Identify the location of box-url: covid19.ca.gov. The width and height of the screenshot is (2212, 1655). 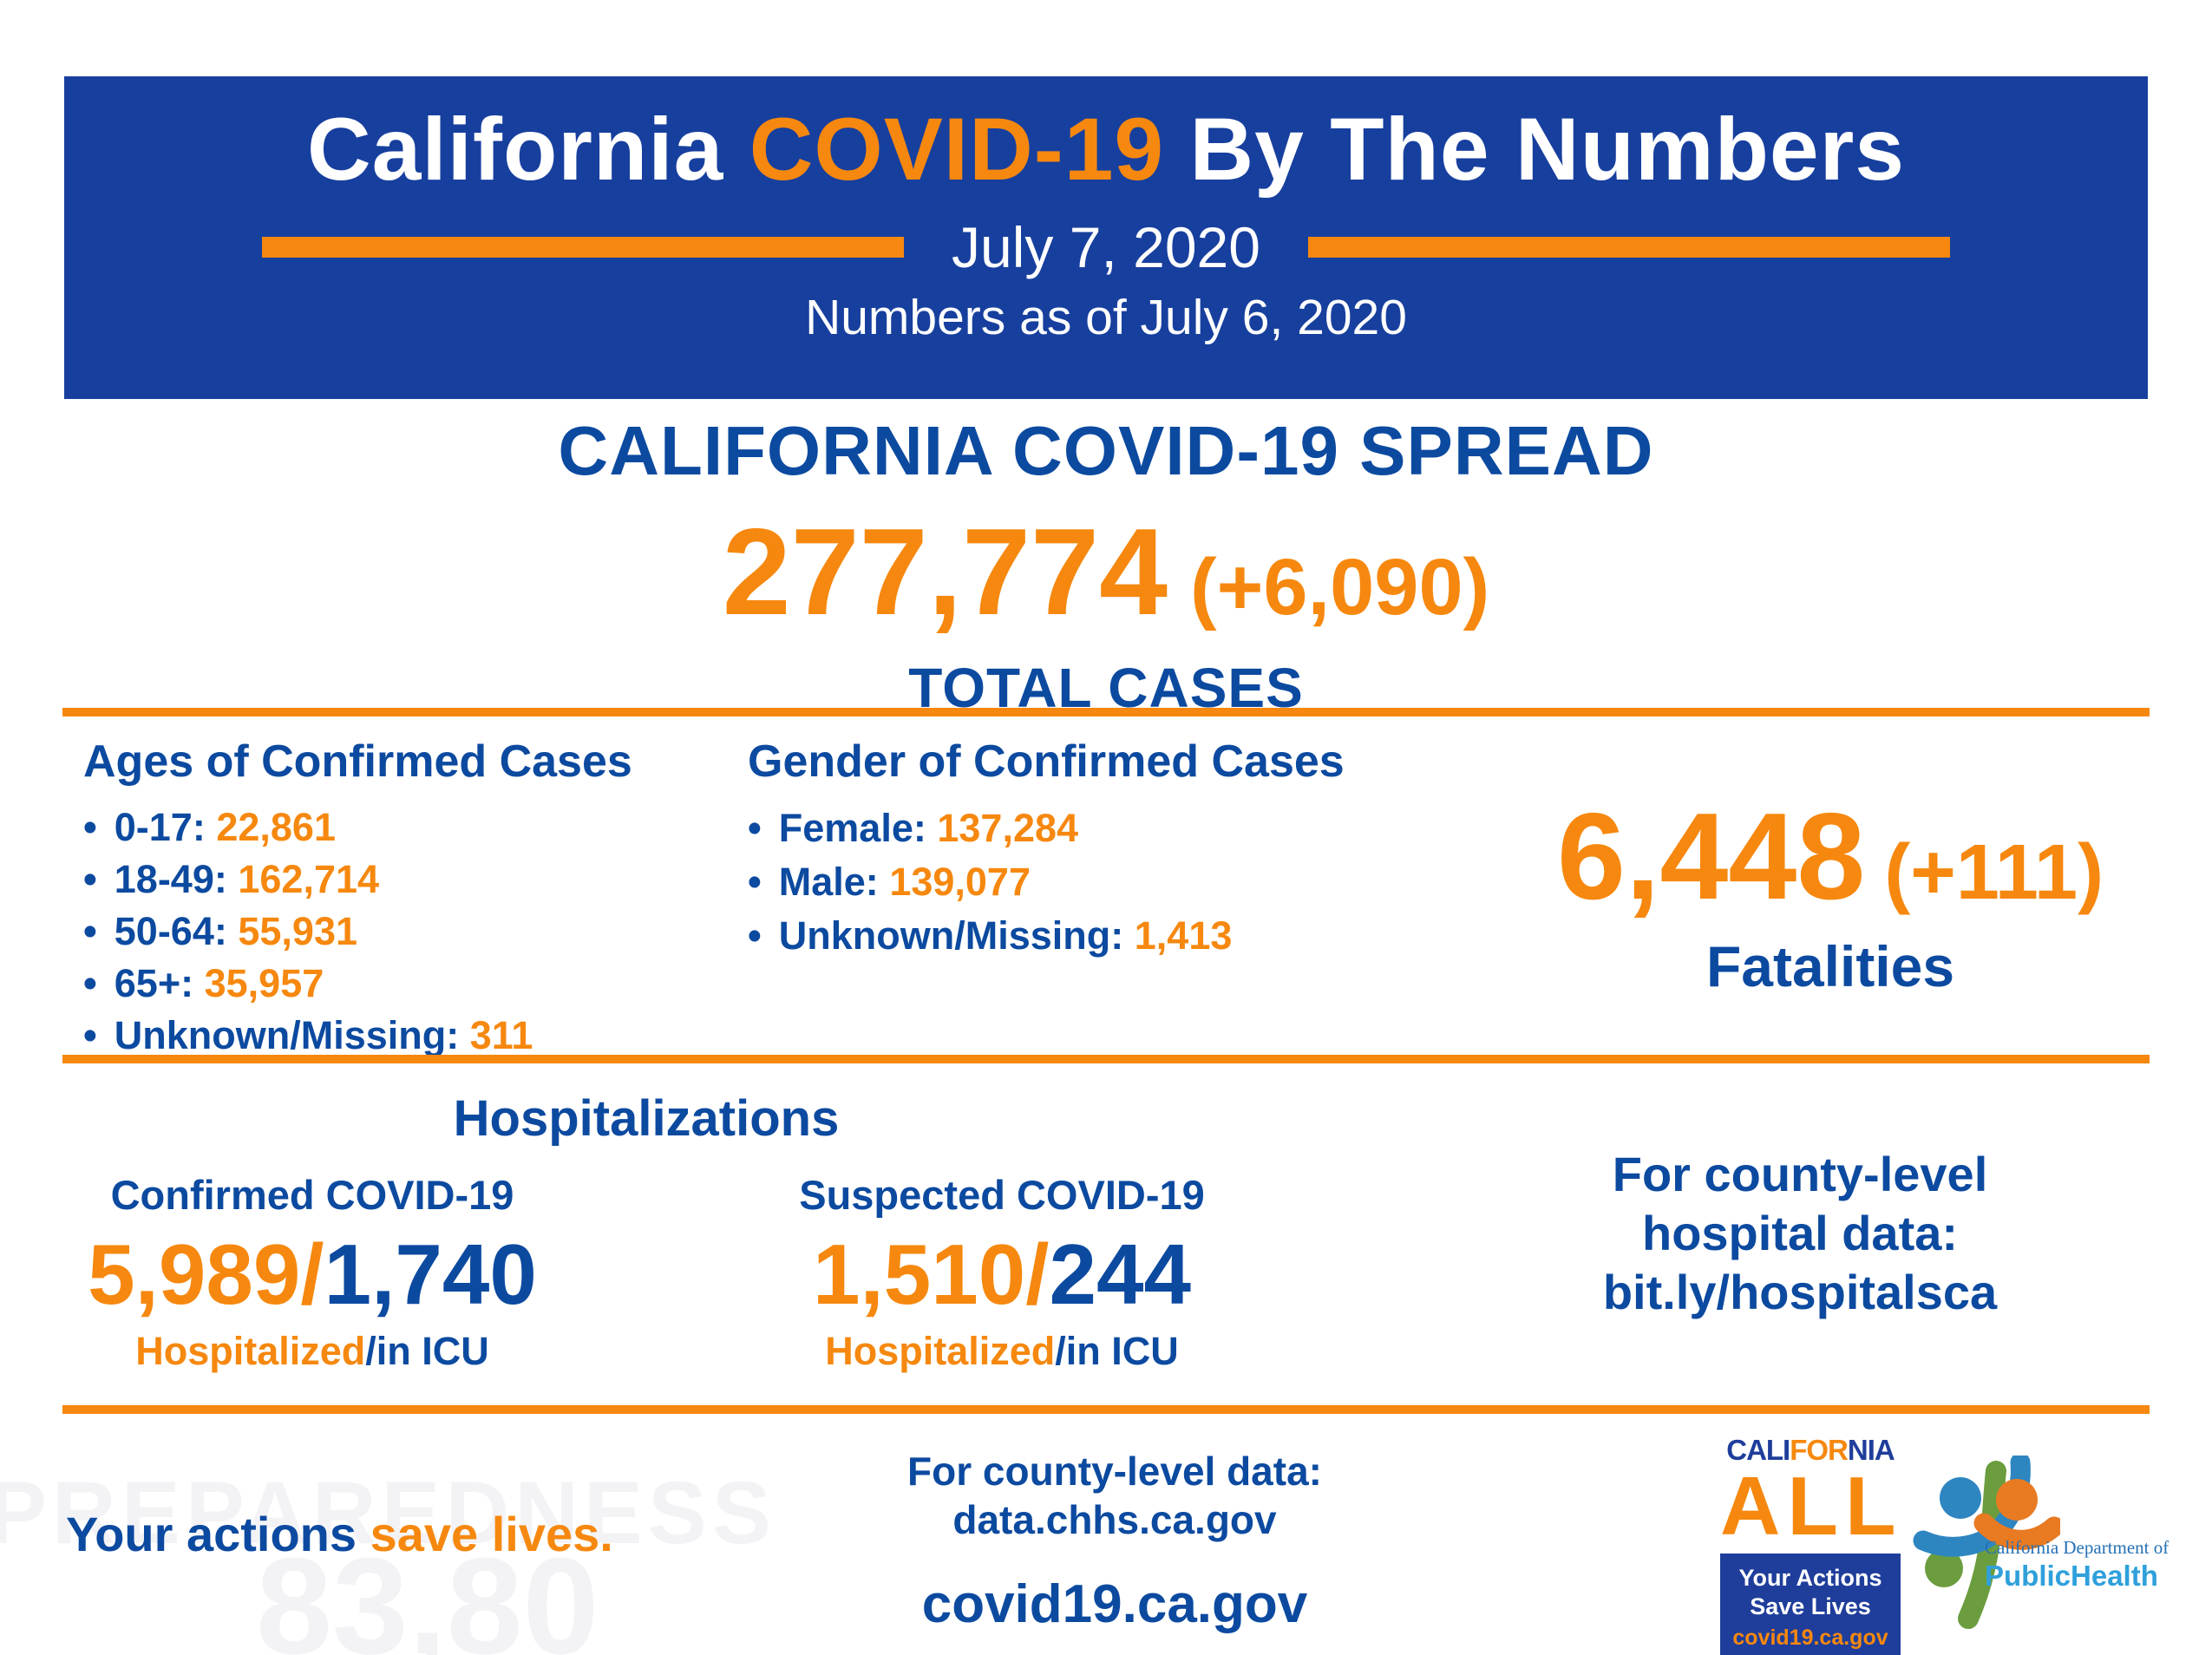
(1810, 1638).